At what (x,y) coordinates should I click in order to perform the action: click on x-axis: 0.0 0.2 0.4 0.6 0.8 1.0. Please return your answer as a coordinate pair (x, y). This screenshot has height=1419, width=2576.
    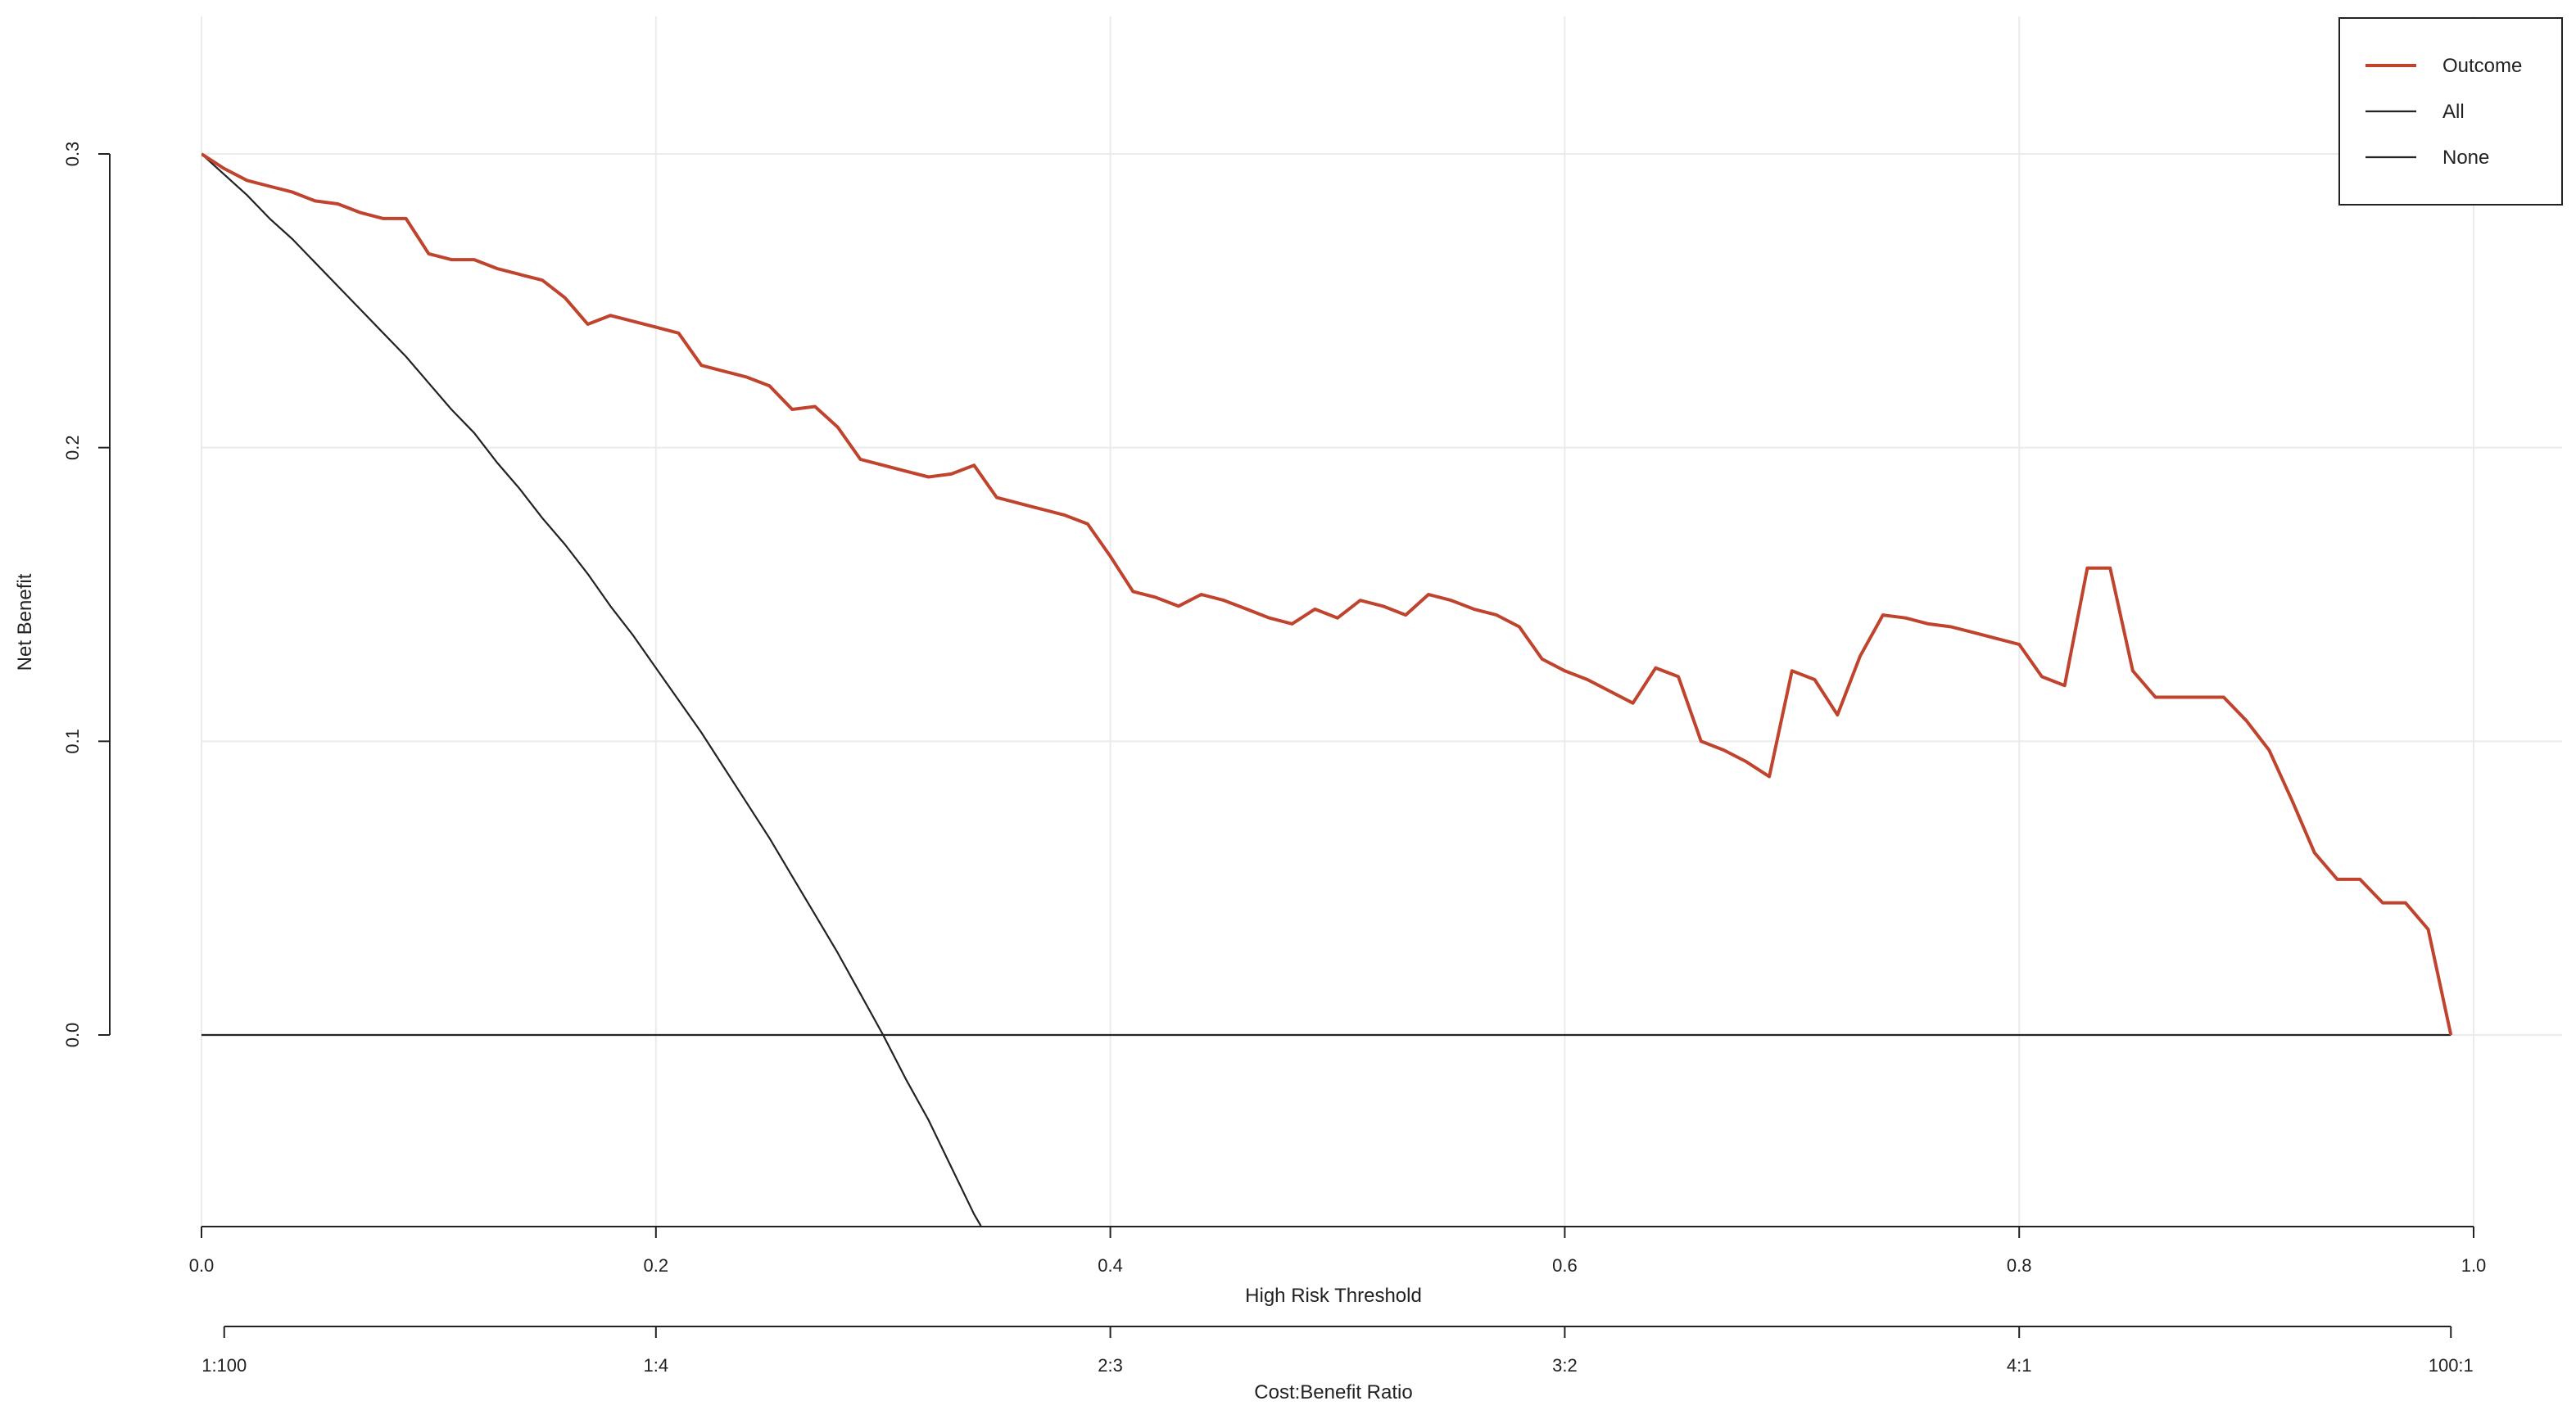
    Looking at the image, I should click on (1338, 1251).